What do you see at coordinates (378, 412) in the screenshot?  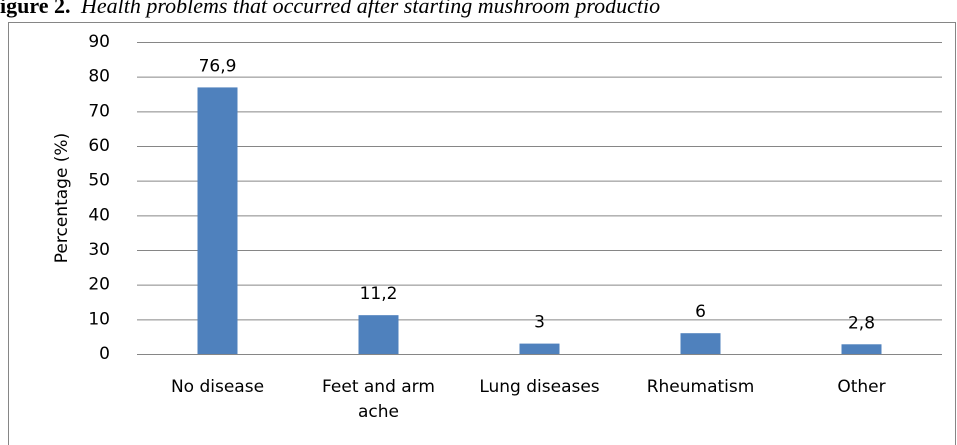 I see `x-tick-label-line: ache` at bounding box center [378, 412].